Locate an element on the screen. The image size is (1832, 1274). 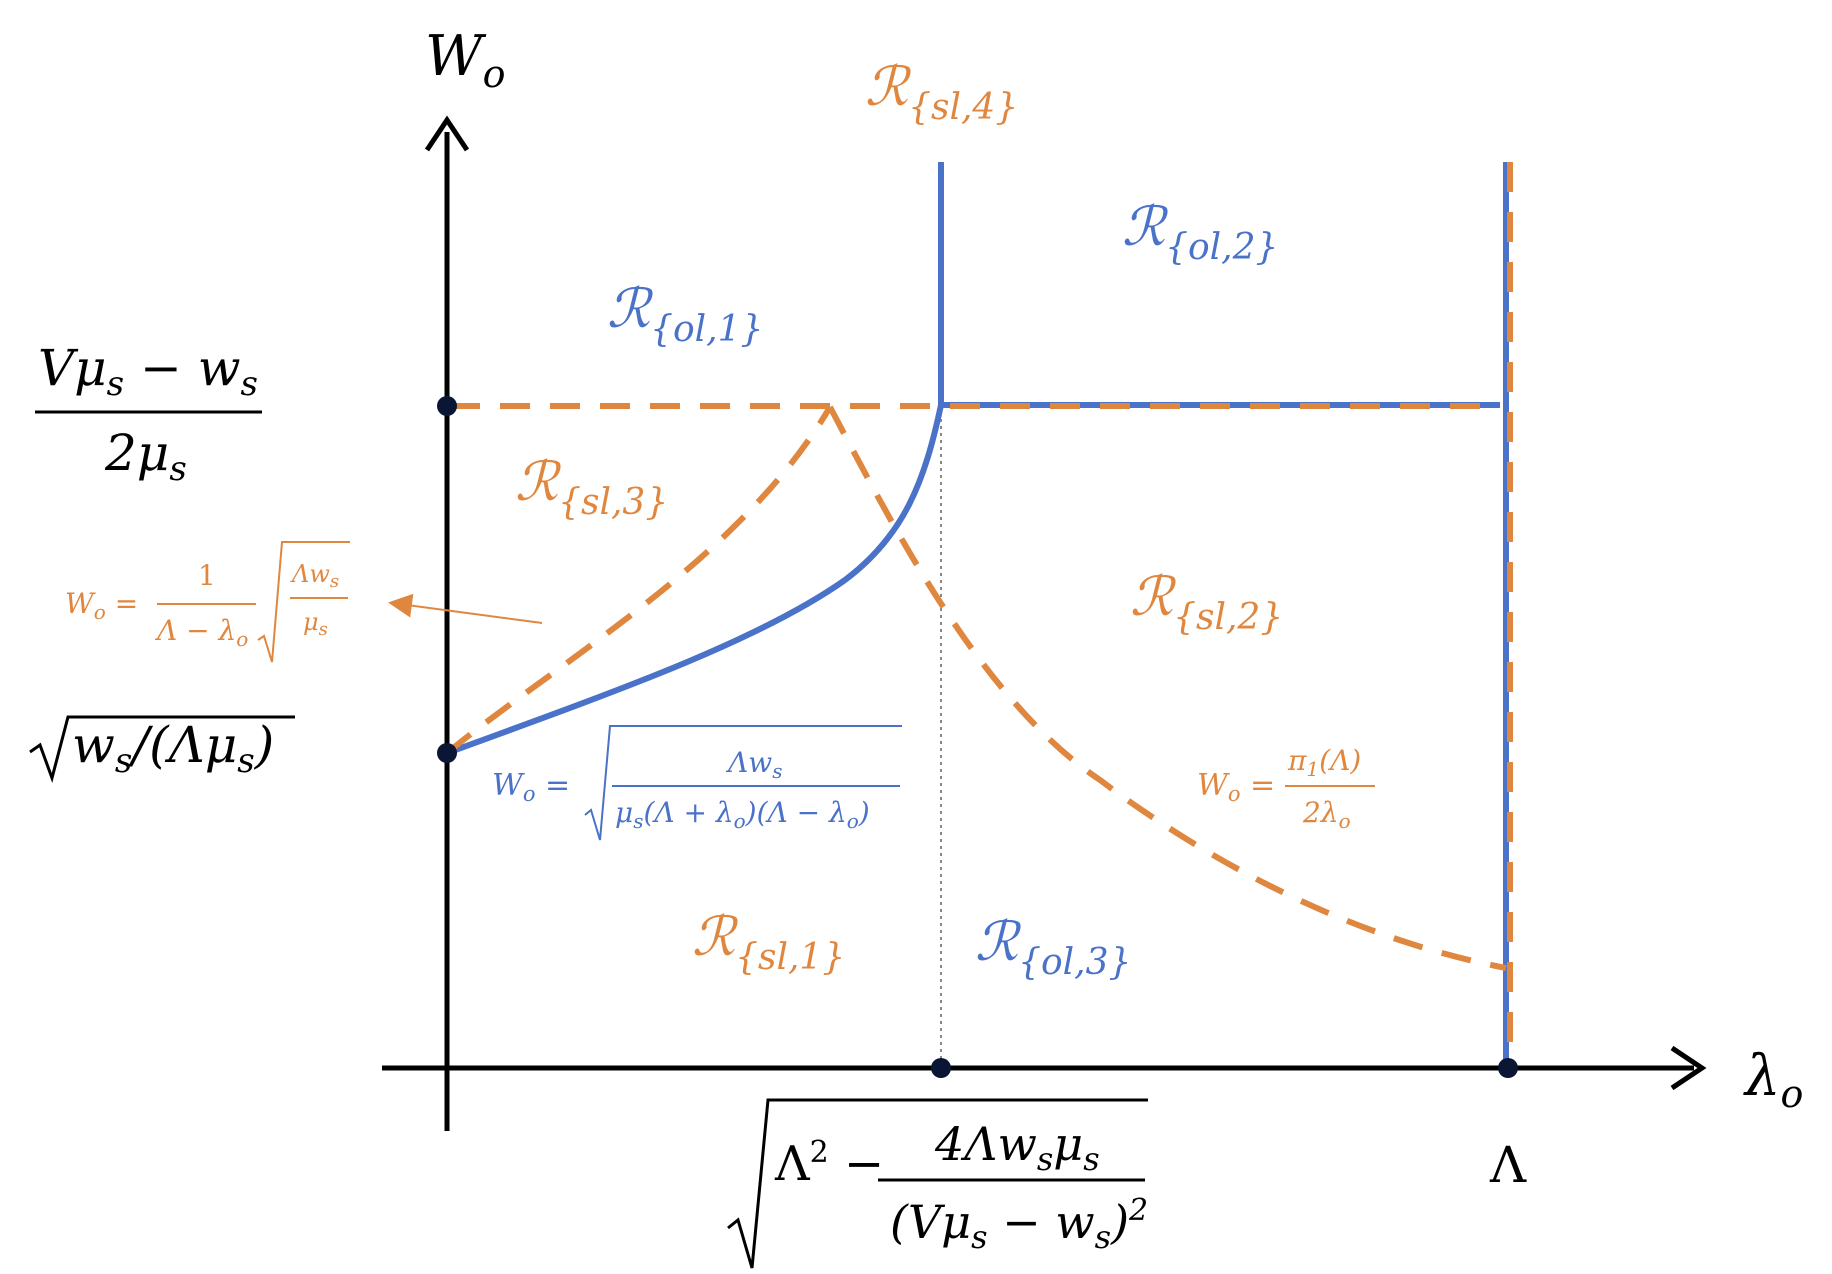
formula-orange-right: Wo = π1(Λ) 2λo is located at coordinates (1286, 788).